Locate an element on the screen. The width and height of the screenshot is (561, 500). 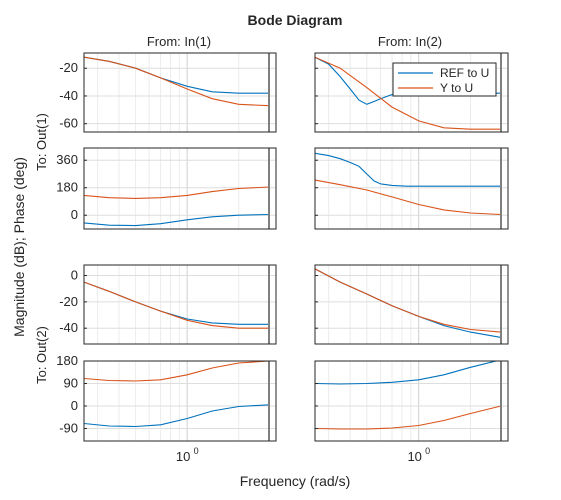
column-title-in1: From: In(1) is located at coordinates (179, 41).